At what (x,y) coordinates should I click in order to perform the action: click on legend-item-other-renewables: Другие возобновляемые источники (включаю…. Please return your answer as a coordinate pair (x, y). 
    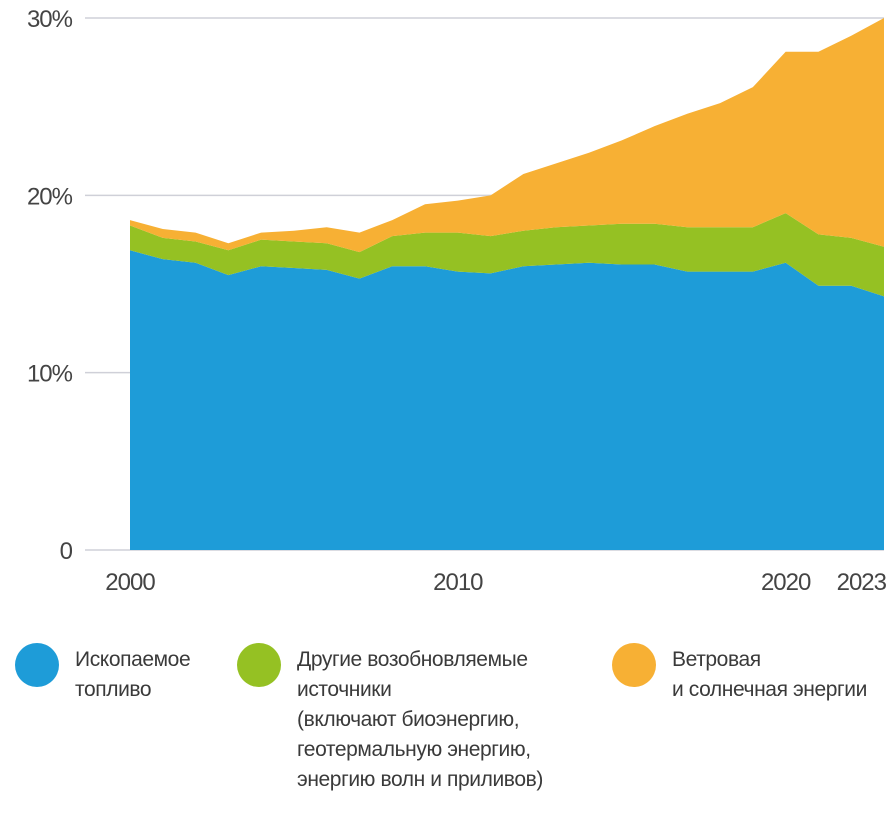
    Looking at the image, I should click on (390, 719).